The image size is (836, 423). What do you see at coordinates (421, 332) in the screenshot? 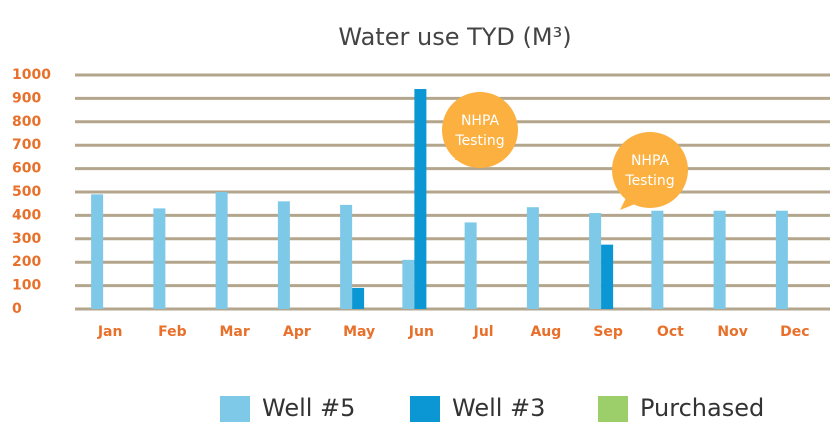
I see `x-tick-label: Jun` at bounding box center [421, 332].